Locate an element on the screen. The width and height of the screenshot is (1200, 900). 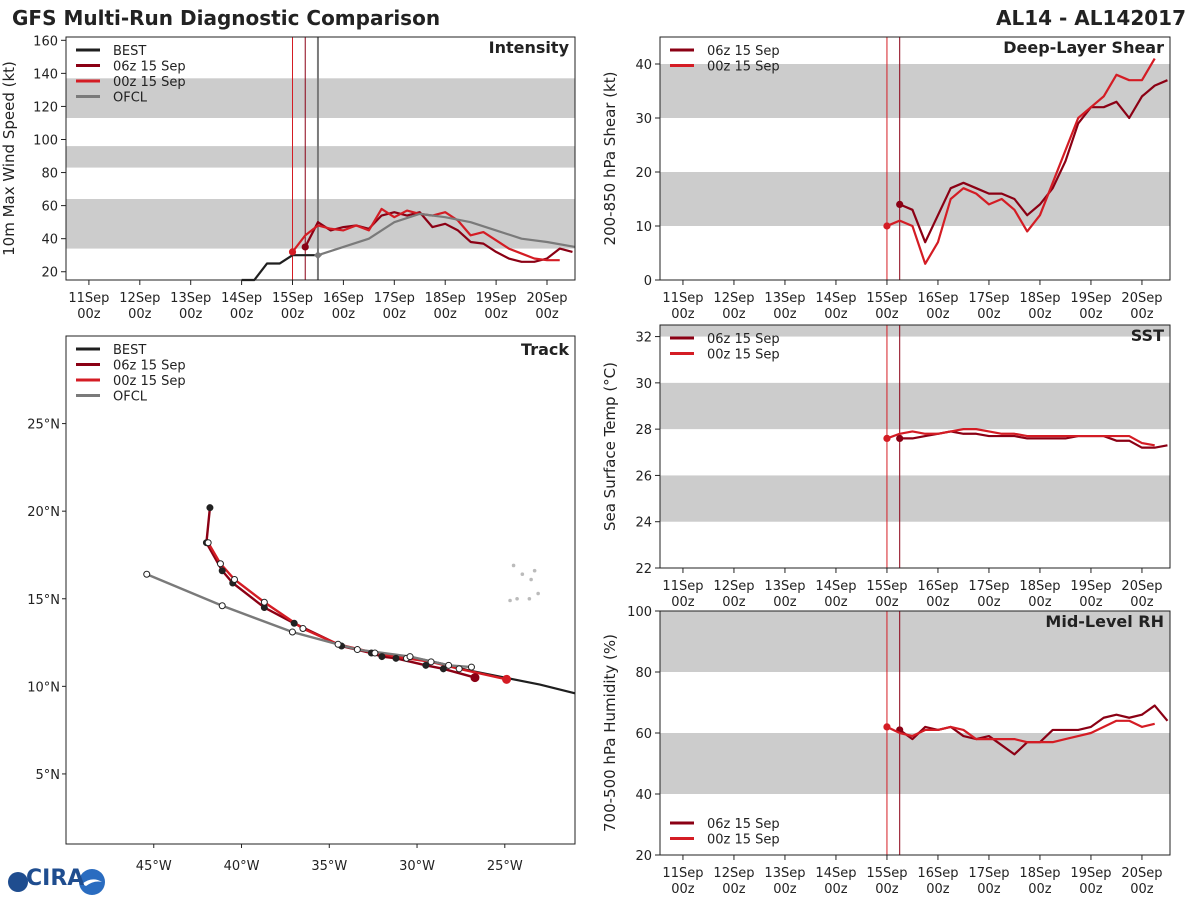
track-xtick-label-2: 35°W is located at coordinates (329, 866).